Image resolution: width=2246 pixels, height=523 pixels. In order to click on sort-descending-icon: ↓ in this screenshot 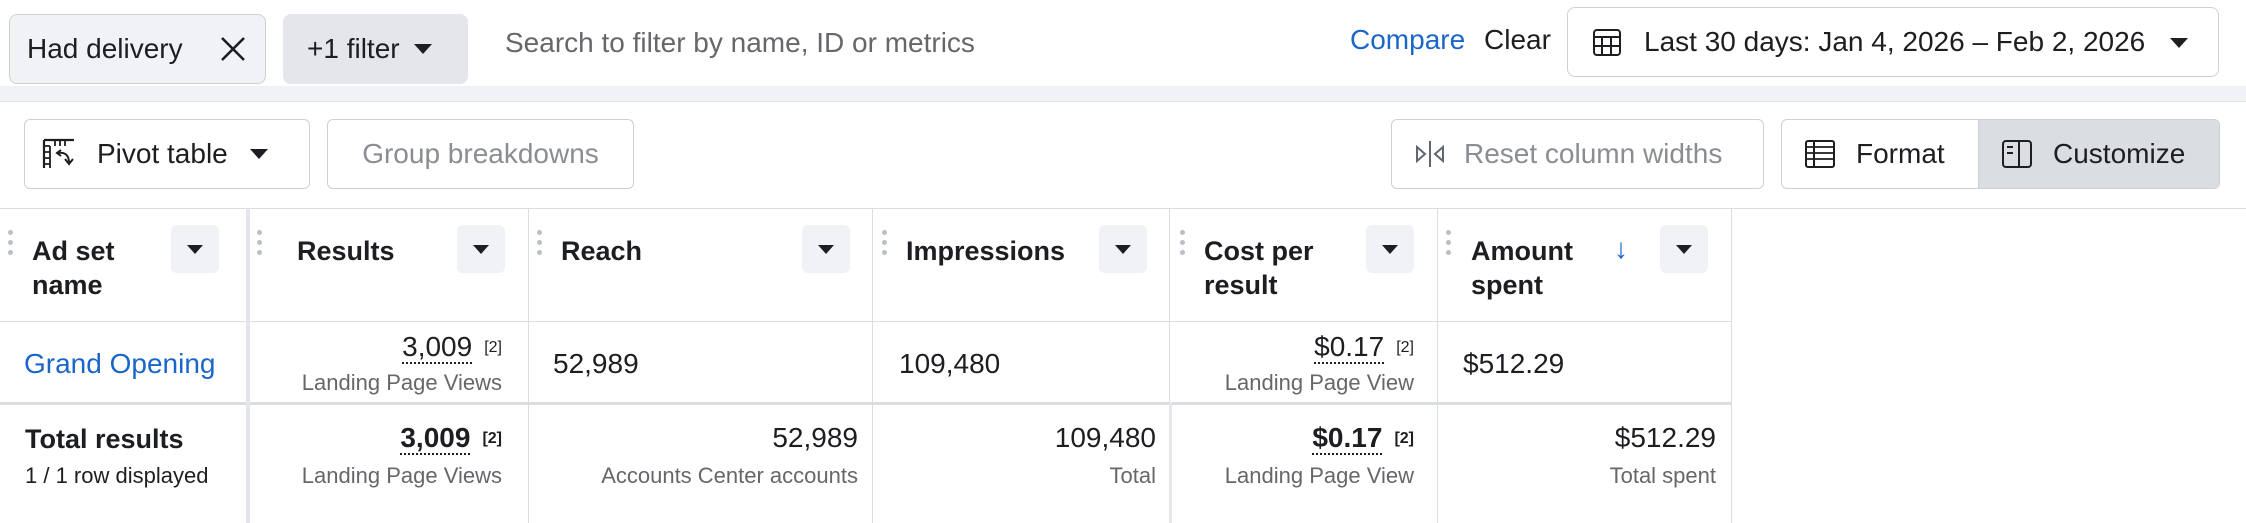, I will do `click(1621, 248)`.